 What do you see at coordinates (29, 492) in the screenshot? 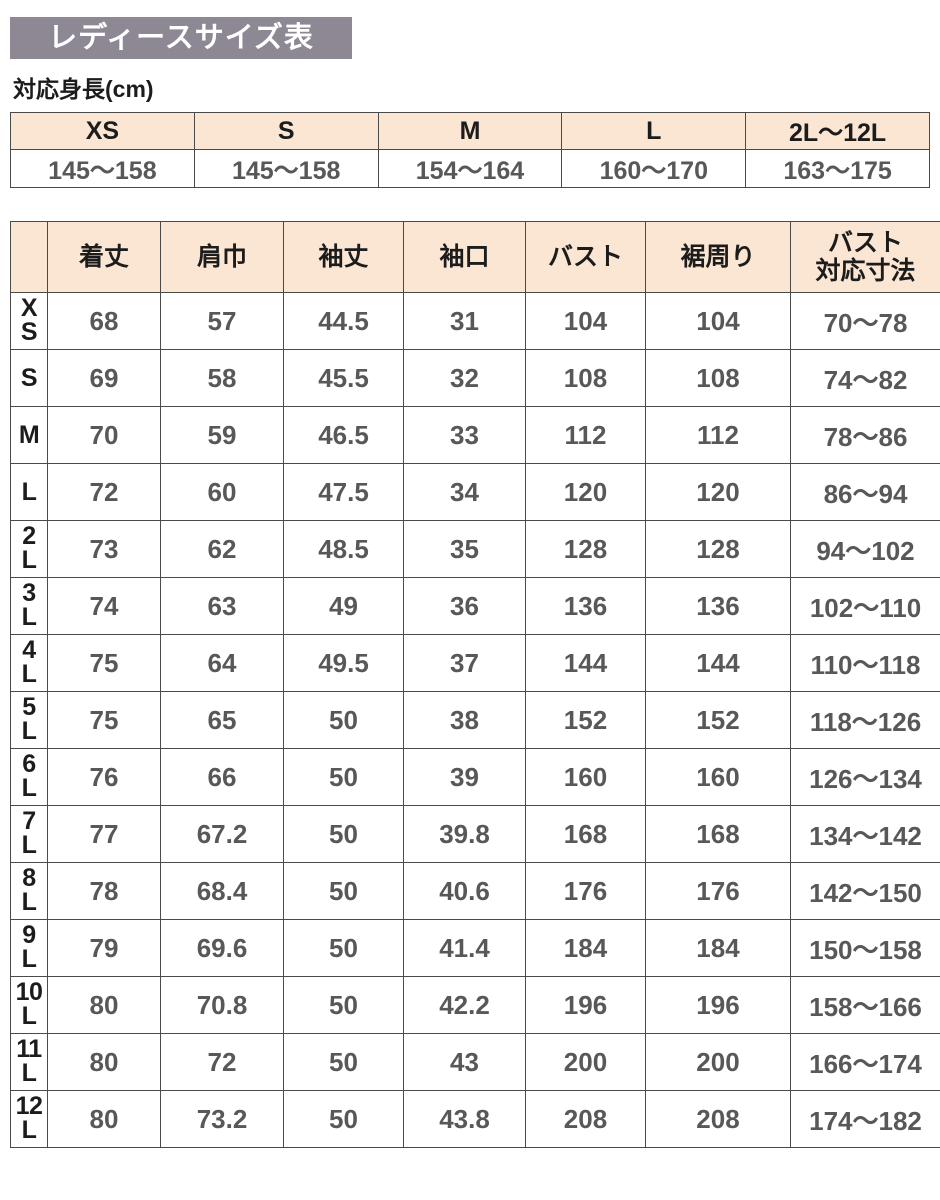
I see `size-label-cell: L` at bounding box center [29, 492].